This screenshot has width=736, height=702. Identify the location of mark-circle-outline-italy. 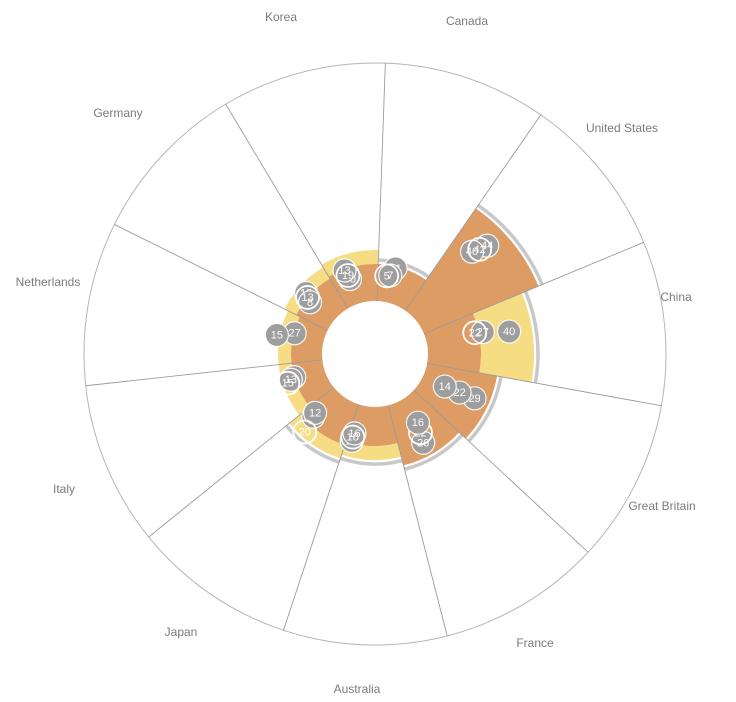
(288, 383).